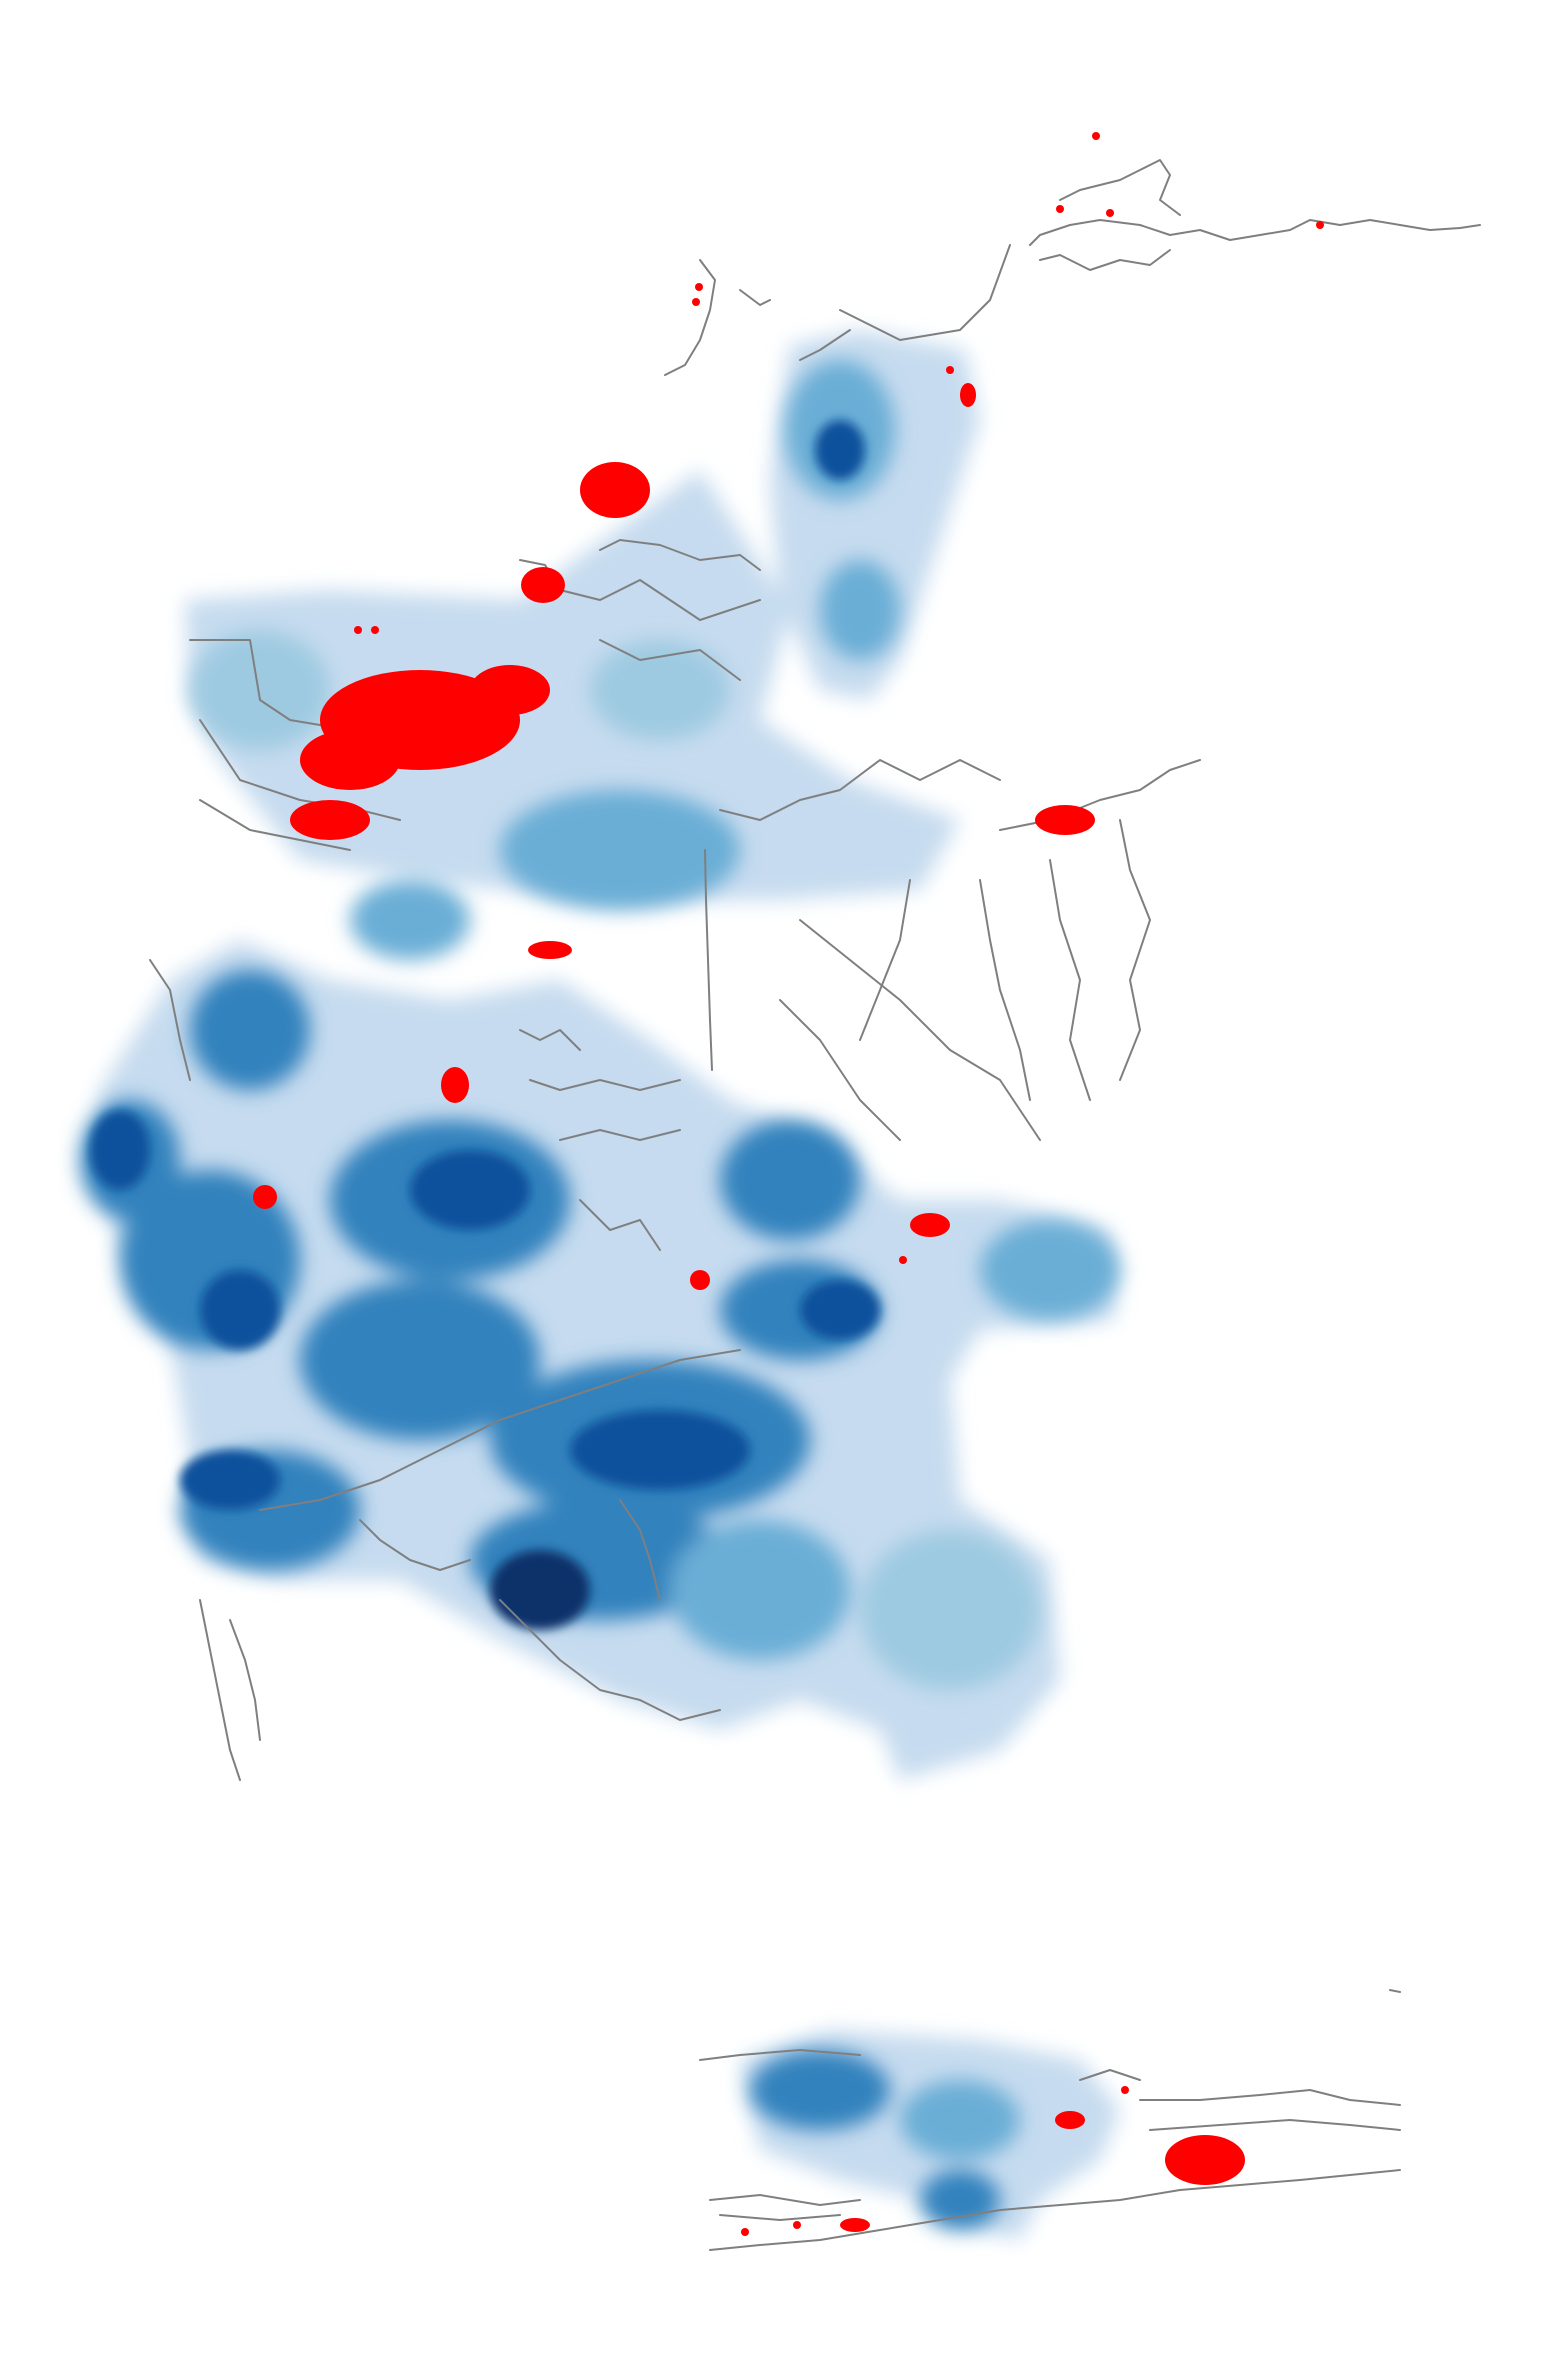 This screenshot has width=1562, height=2370. Describe the element at coordinates (1205, 2160) in the screenshot. I see `highlight-cluster-sb-east` at that location.